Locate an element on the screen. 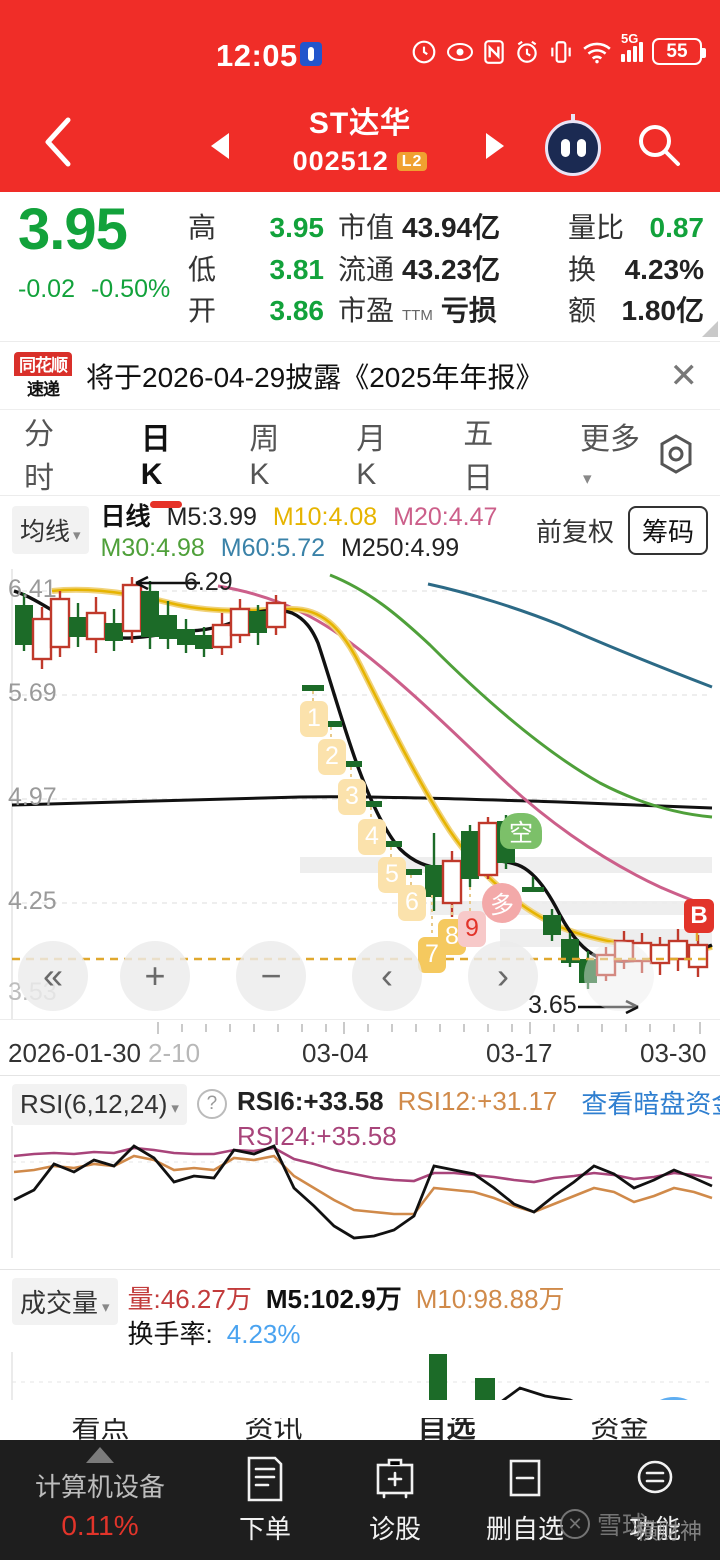  l2-badge: L2 is located at coordinates (412, 161).